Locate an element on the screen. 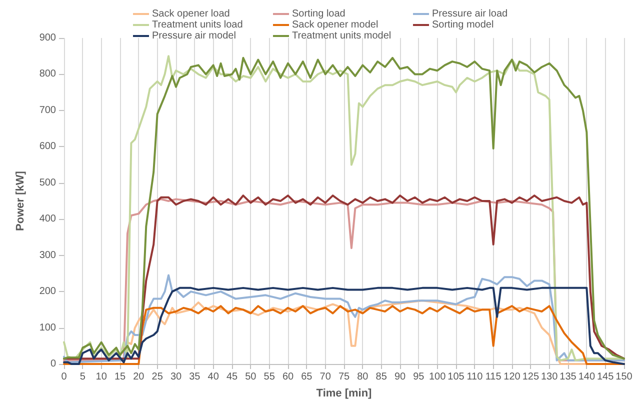 This screenshot has height=407, width=639. legend-label: Treatment units load is located at coordinates (197, 25).